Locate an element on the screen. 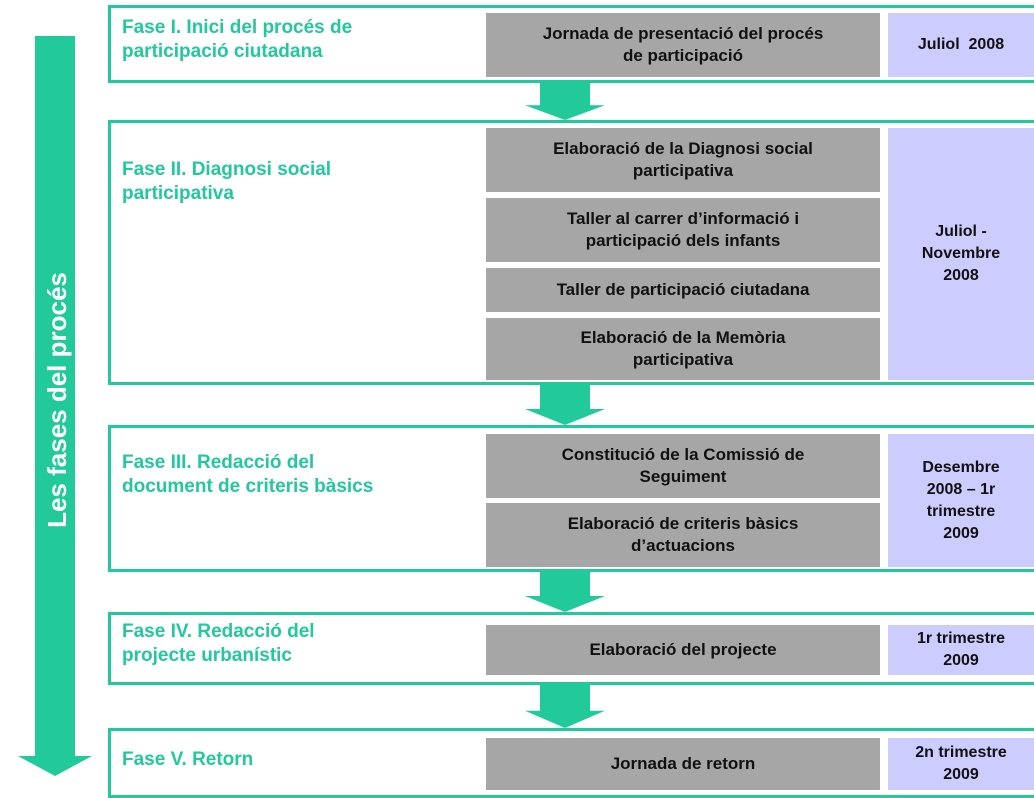 This screenshot has height=798, width=1034. period: 2n trimestre 2009 is located at coordinates (961, 764).